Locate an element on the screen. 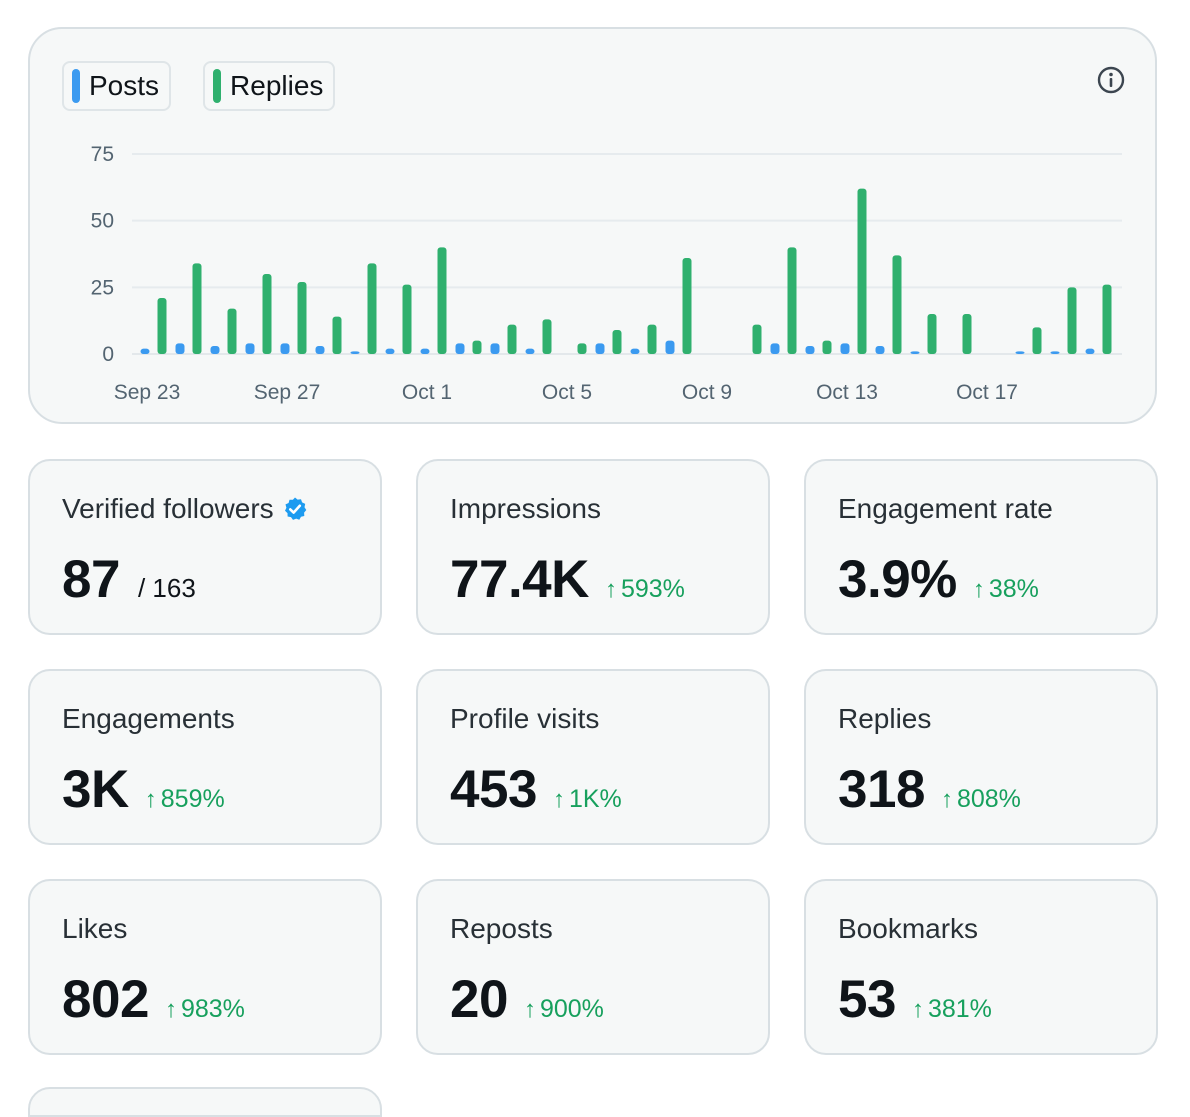 The height and width of the screenshot is (1117, 1190). metric-card-likes: Likes 802 ↑ 983% is located at coordinates (205, 967).